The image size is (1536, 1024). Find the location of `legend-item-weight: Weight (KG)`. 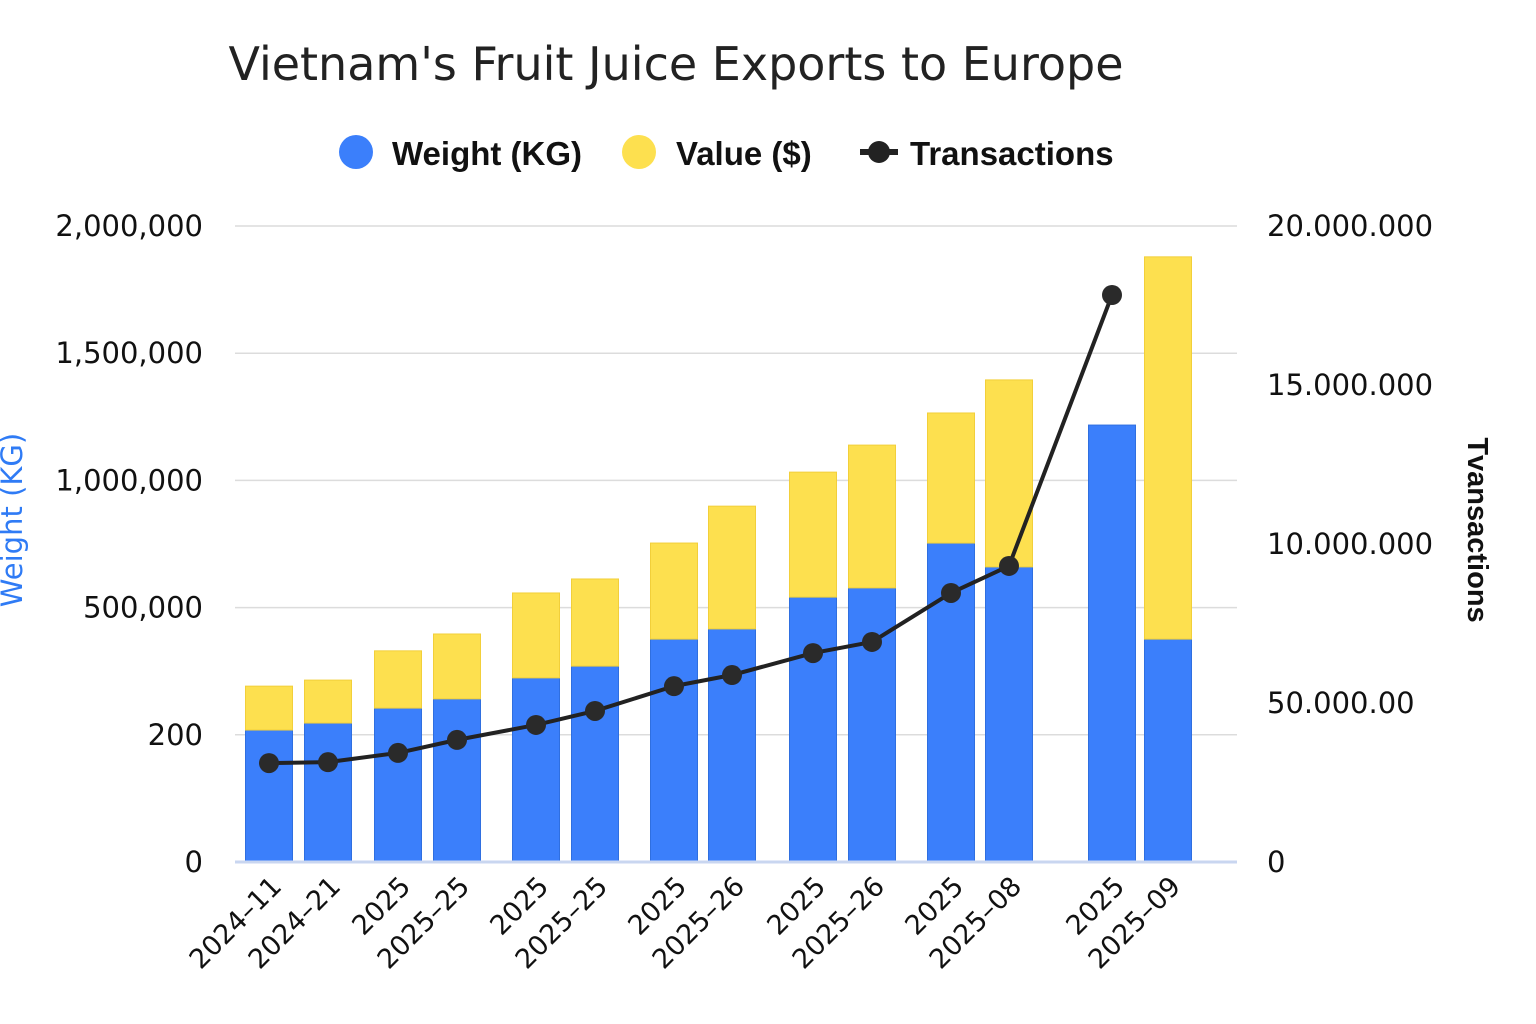

legend-item-weight: Weight (KG) is located at coordinates (460, 153).